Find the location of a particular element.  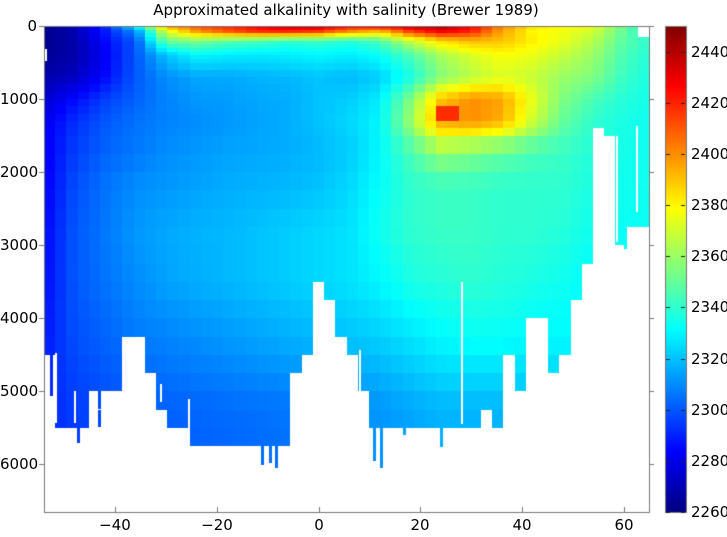

x-axis-tick-label: 60 is located at coordinates (624, 525).